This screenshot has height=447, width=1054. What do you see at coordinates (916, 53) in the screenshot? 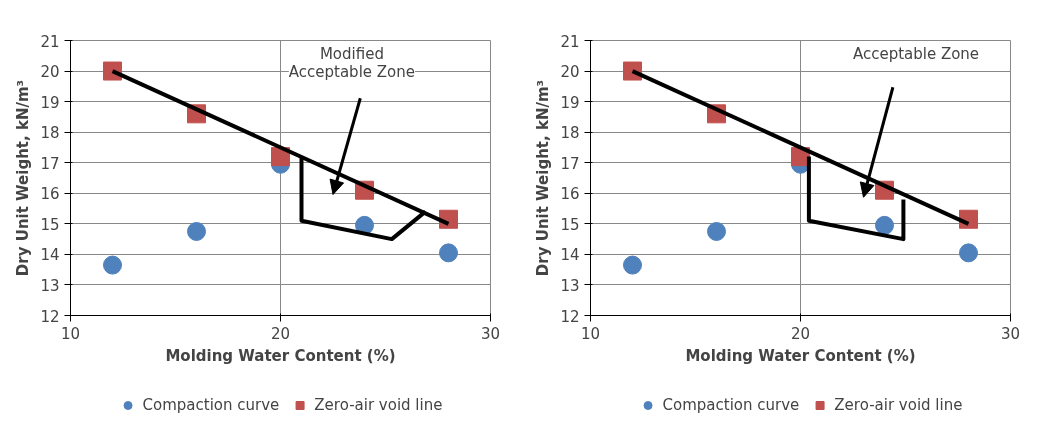
I see `annotation: Acceptable Zone` at bounding box center [916, 53].